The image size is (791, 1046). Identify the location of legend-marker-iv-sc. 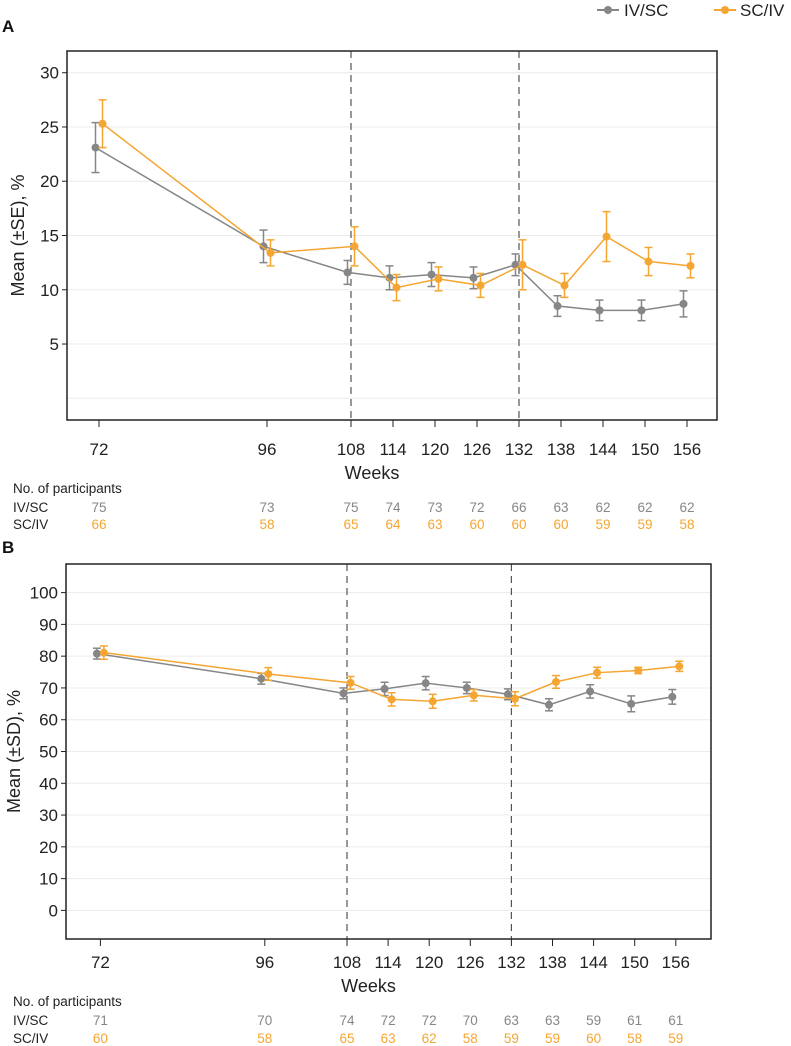
(608, 10).